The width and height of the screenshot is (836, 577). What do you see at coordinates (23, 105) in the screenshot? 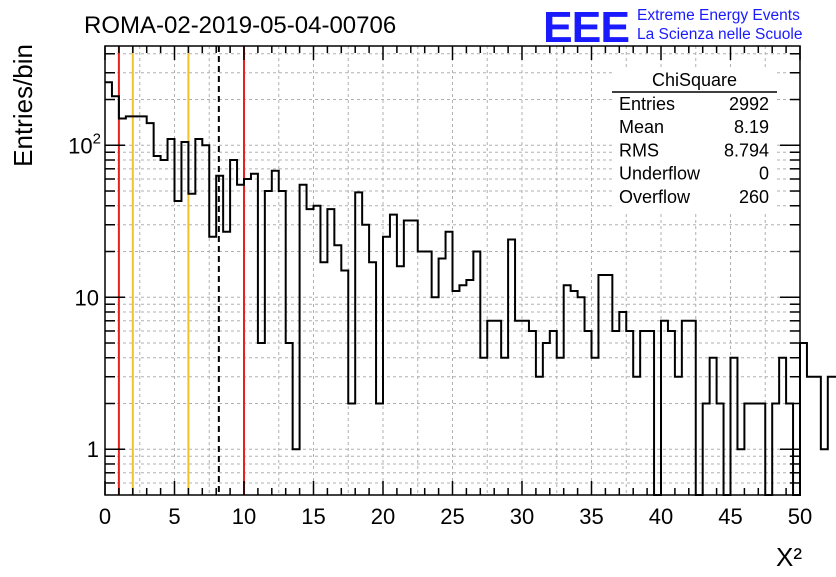
I see `y-axis-label: Entries/bin` at bounding box center [23, 105].